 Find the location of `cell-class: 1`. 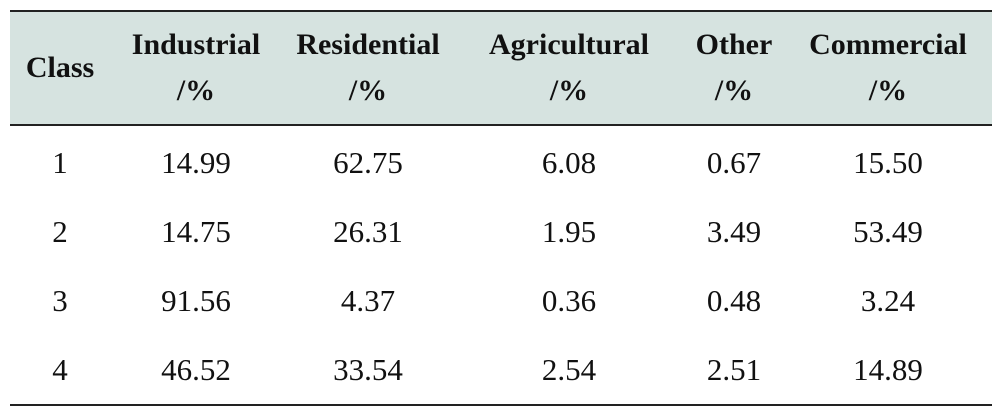

cell-class: 1 is located at coordinates (60, 162).